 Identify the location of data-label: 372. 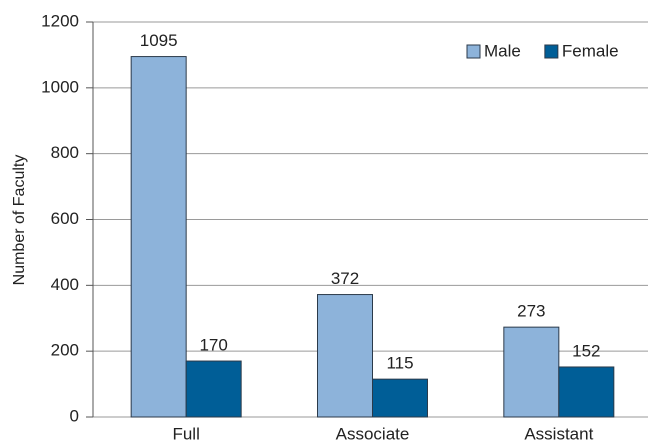
(345, 278).